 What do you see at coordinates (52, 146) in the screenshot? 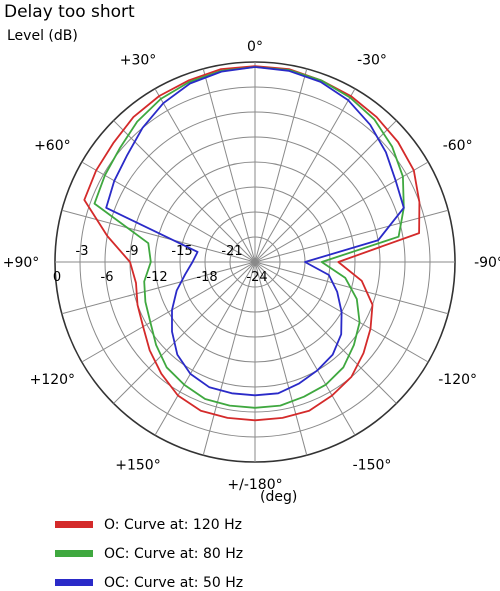
I see `angle-tick-label: +60°` at bounding box center [52, 146].